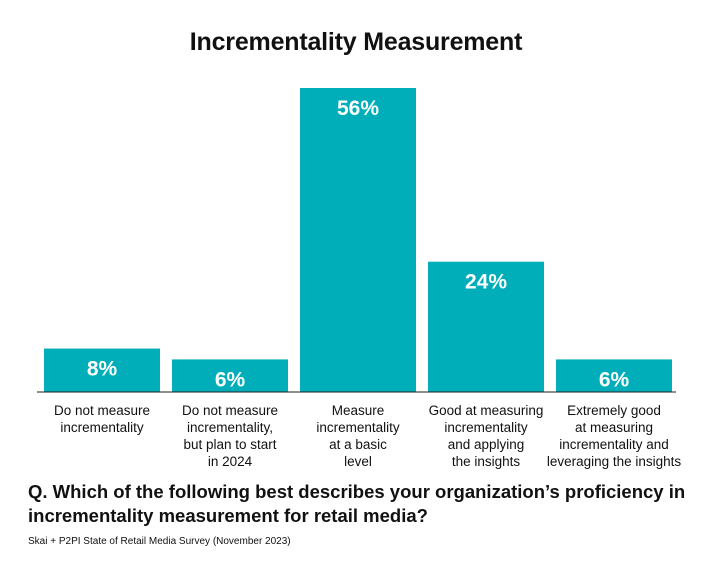 The image size is (712, 572). I want to click on category-label-line: but plan to start, so click(229, 444).